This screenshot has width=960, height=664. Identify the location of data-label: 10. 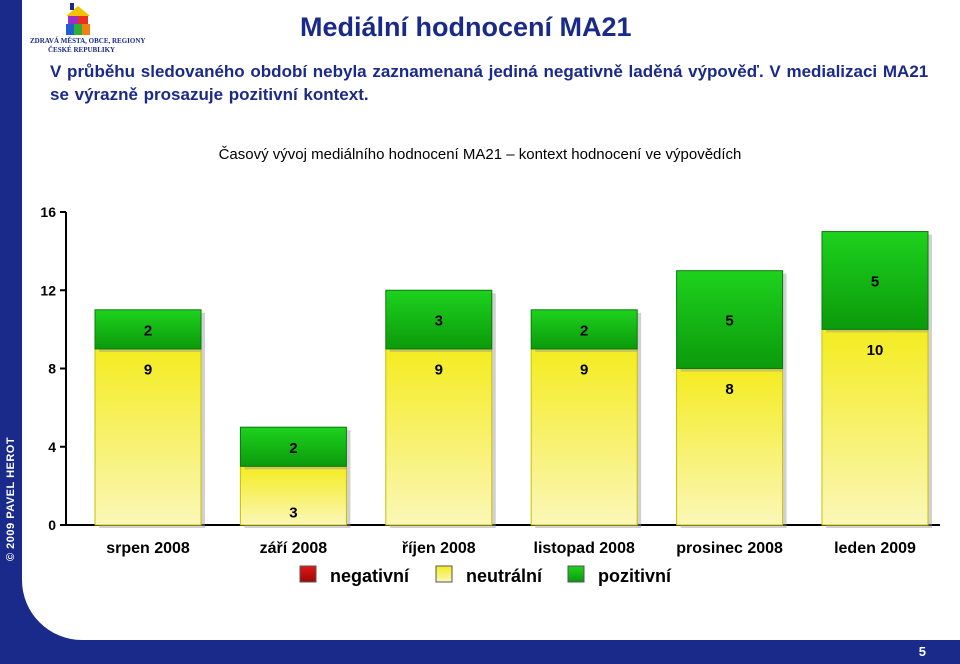
(875, 350).